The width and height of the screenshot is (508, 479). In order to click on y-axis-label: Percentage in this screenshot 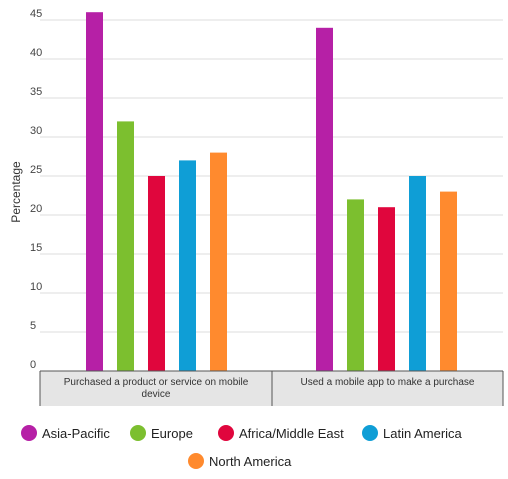, I will do `click(16, 192)`.